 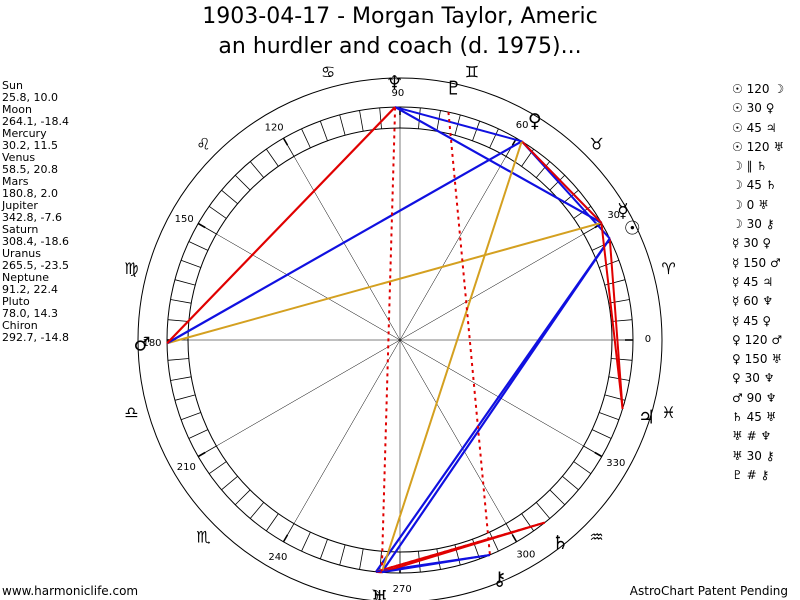 I want to click on planet-position: 180.8, 2.0, so click(x=30, y=193).